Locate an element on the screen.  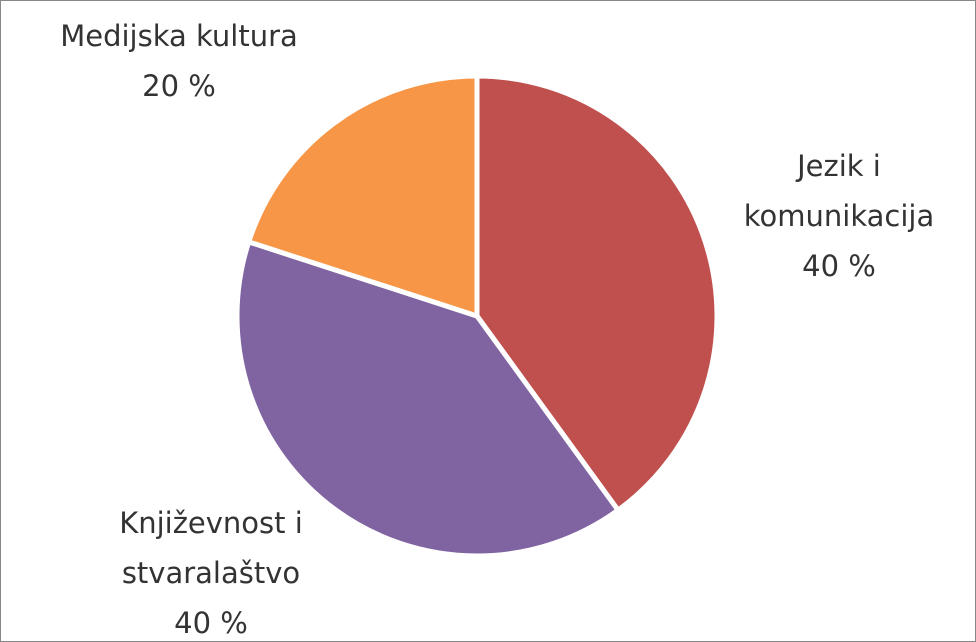
category-label: Medijska kultura is located at coordinates (179, 36).